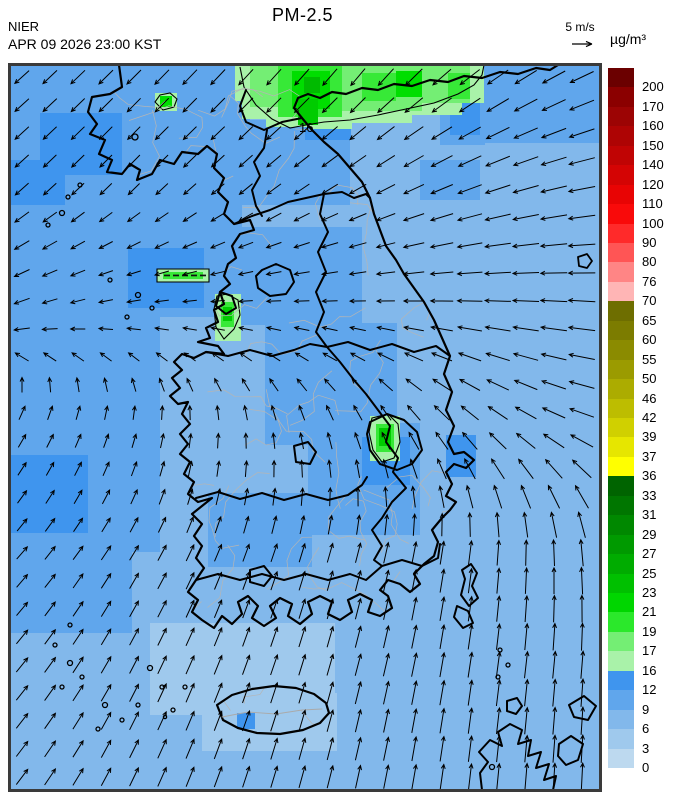 Image resolution: width=673 pixels, height=795 pixels. What do you see at coordinates (263, 427) in the screenshot?
I see `county-line` at bounding box center [263, 427].